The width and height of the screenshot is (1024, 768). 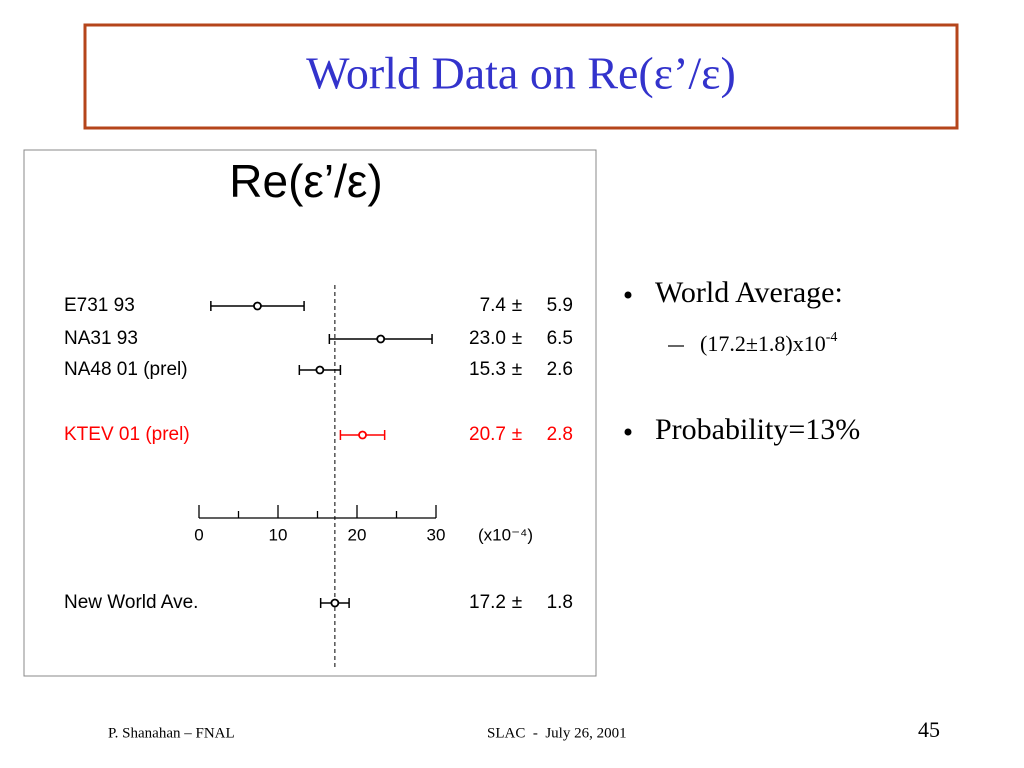 I want to click on title-box, so click(x=521, y=76).